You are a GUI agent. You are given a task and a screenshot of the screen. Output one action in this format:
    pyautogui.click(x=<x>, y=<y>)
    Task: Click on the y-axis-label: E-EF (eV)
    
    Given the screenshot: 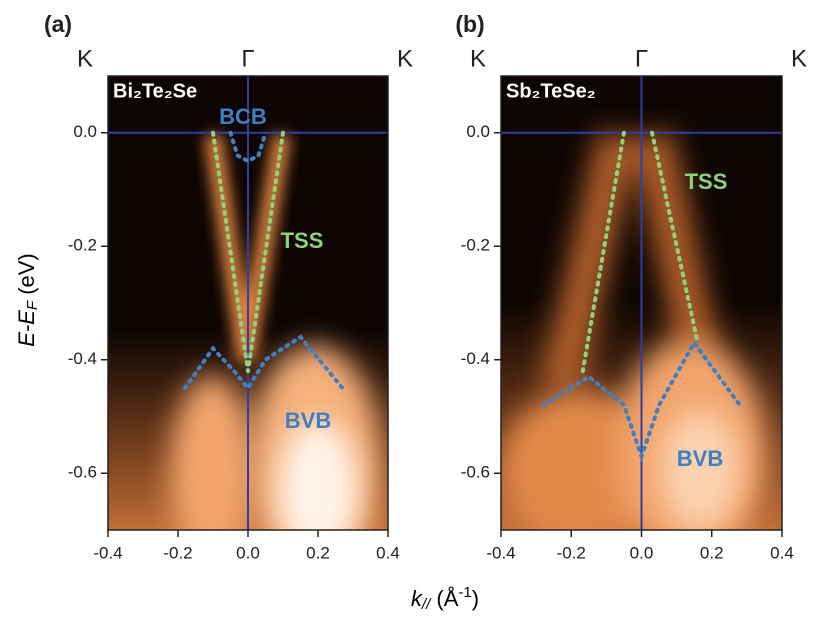 What is the action you would take?
    pyautogui.click(x=27, y=300)
    